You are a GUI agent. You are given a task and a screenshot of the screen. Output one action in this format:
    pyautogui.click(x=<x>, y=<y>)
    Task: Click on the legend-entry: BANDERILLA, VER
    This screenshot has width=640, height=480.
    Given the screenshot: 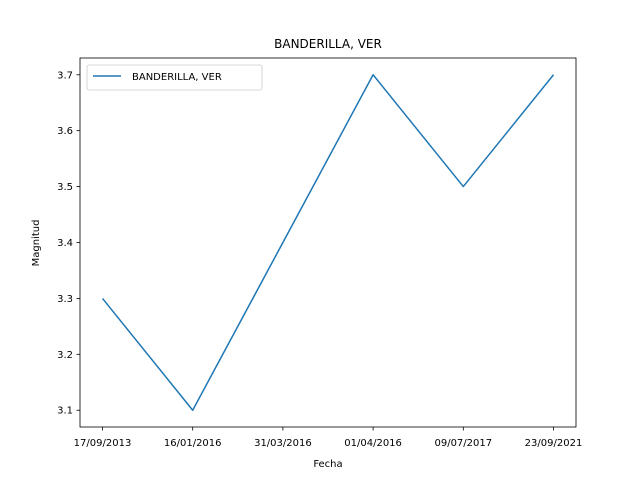 What is the action you would take?
    pyautogui.click(x=177, y=77)
    